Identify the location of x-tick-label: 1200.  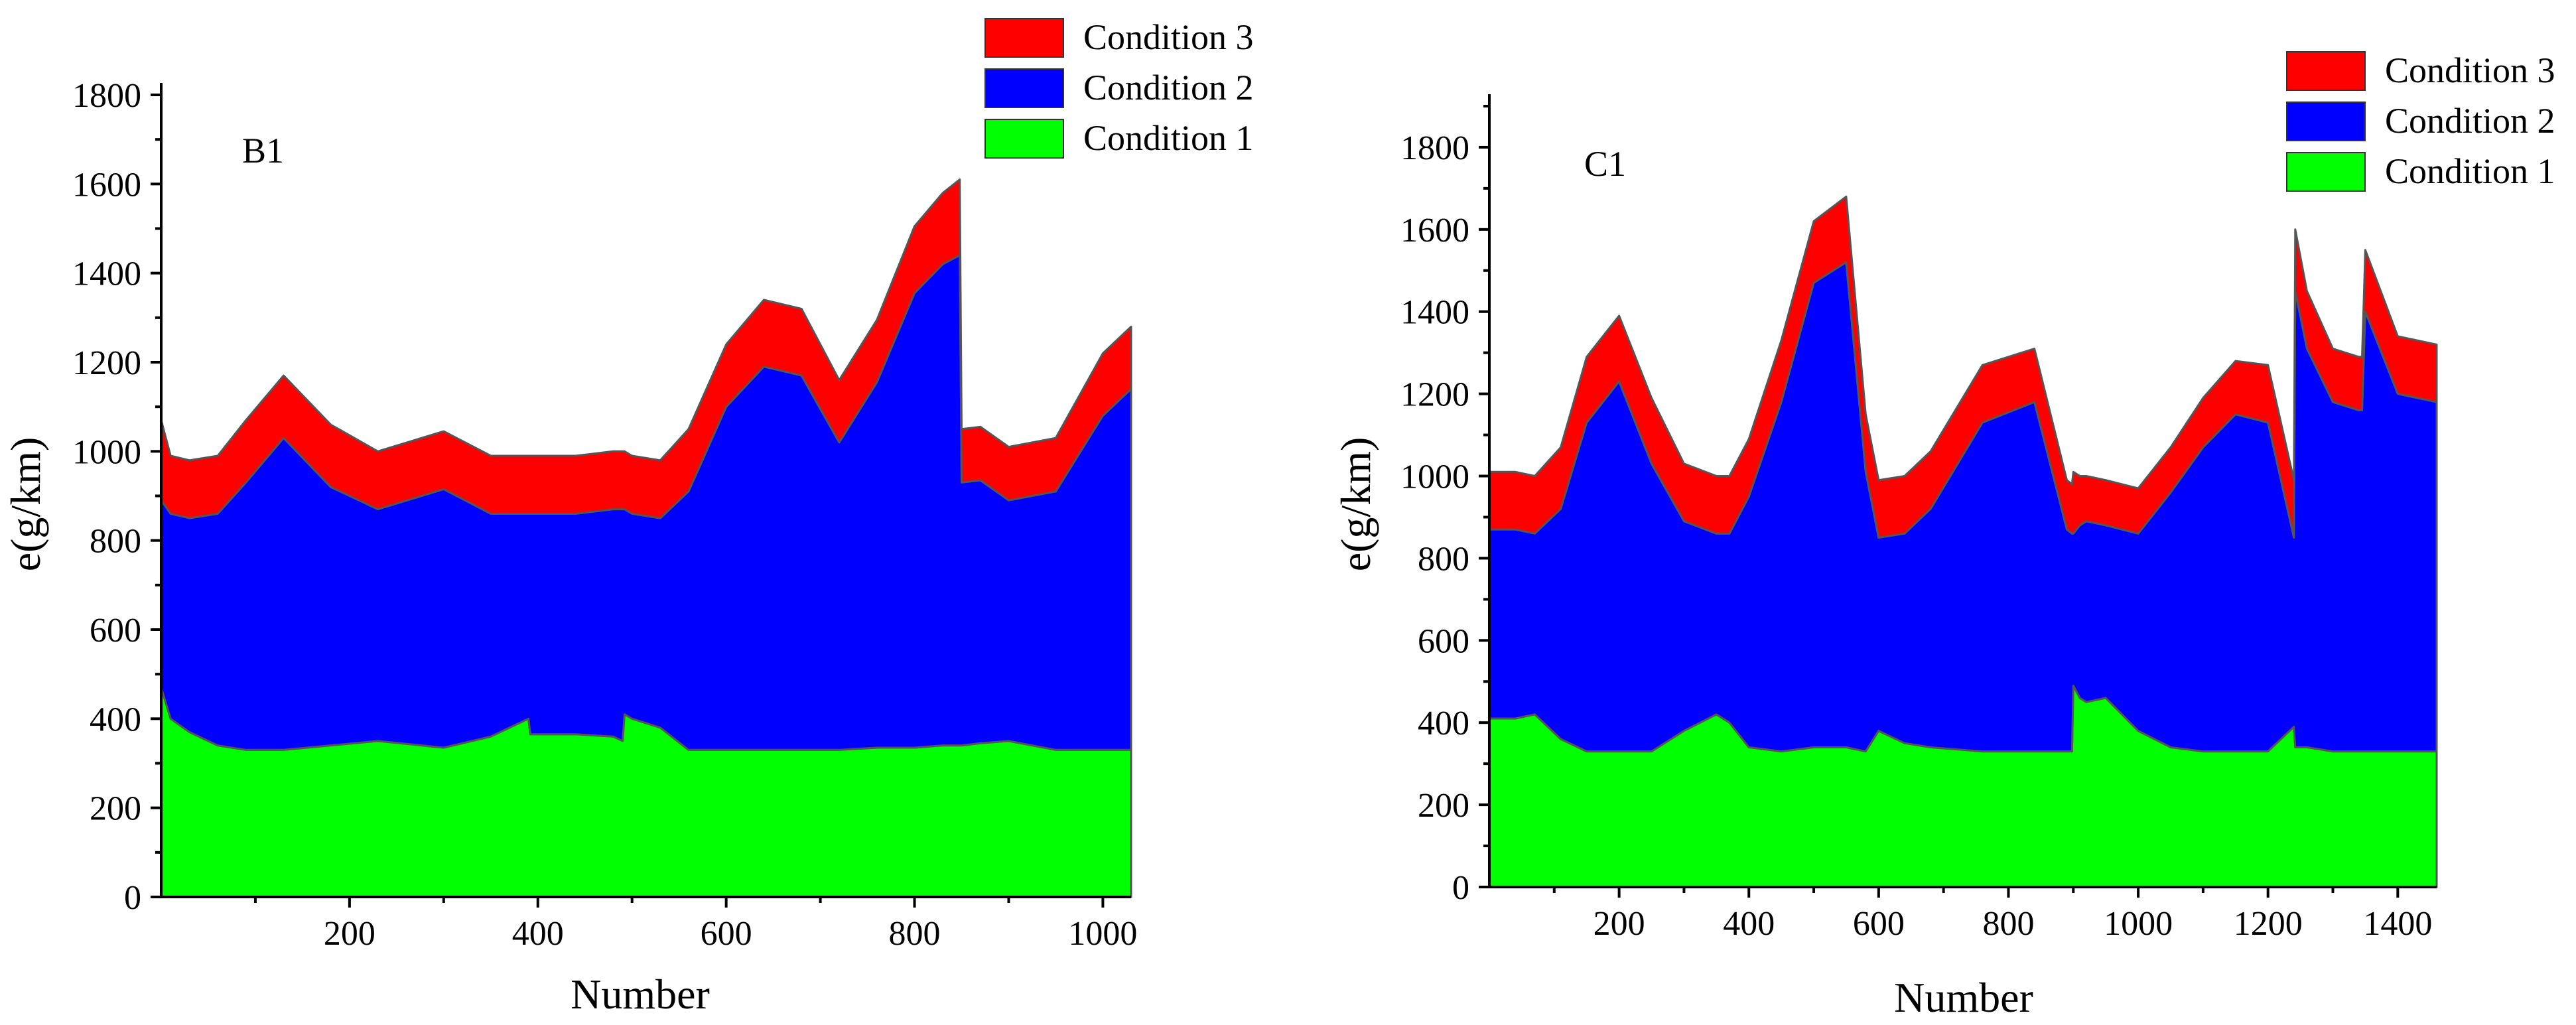
(2268, 924).